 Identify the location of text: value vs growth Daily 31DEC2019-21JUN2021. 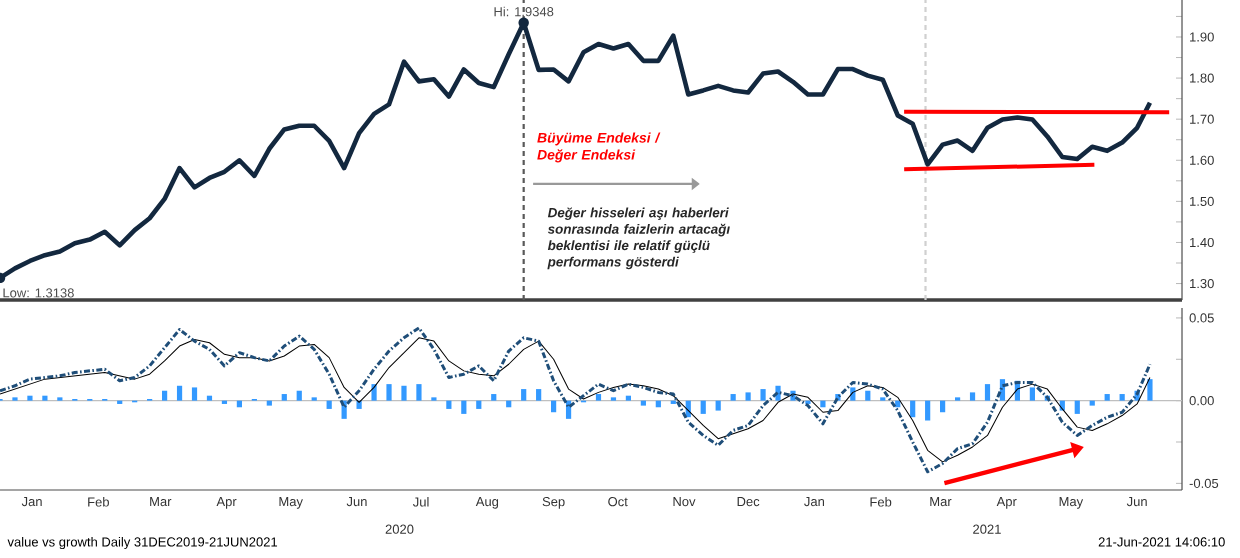
(142, 543).